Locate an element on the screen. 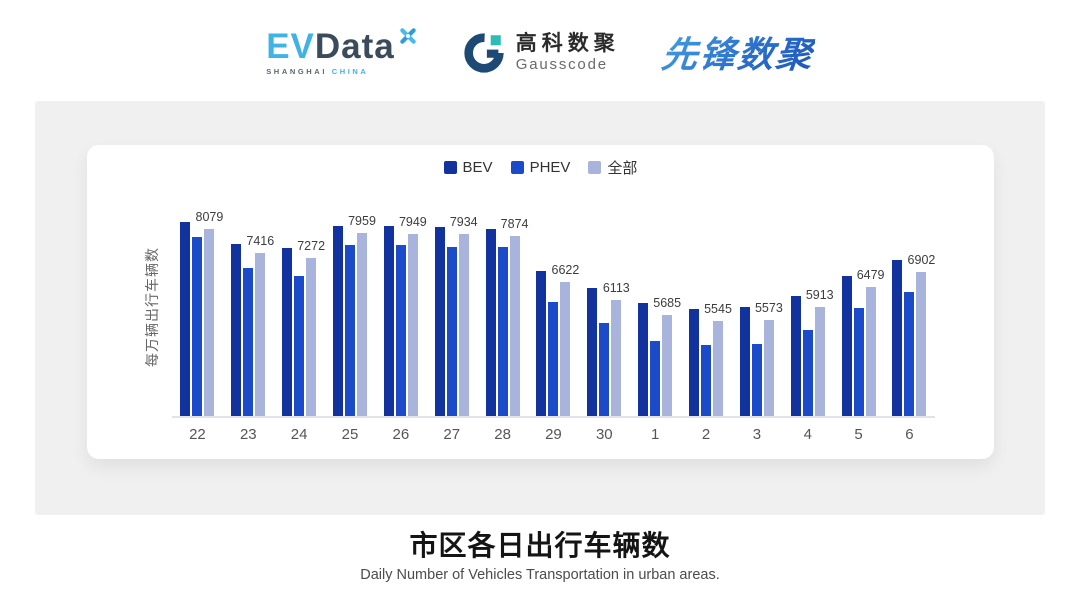 The height and width of the screenshot is (608, 1080). legend-item-bev: BEV is located at coordinates (468, 167).